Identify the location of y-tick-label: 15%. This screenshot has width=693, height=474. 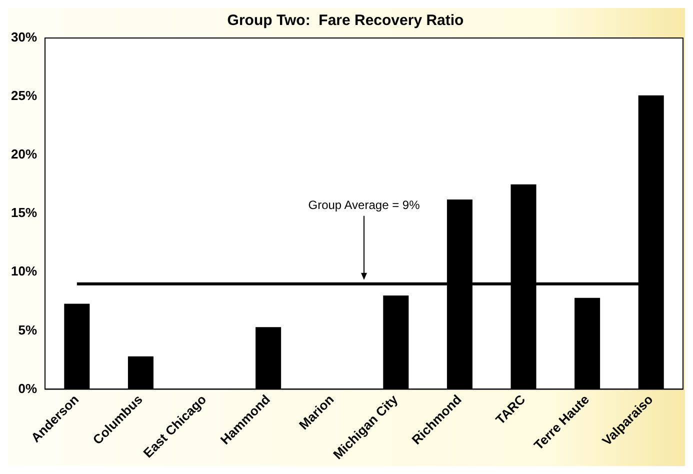
(24, 212).